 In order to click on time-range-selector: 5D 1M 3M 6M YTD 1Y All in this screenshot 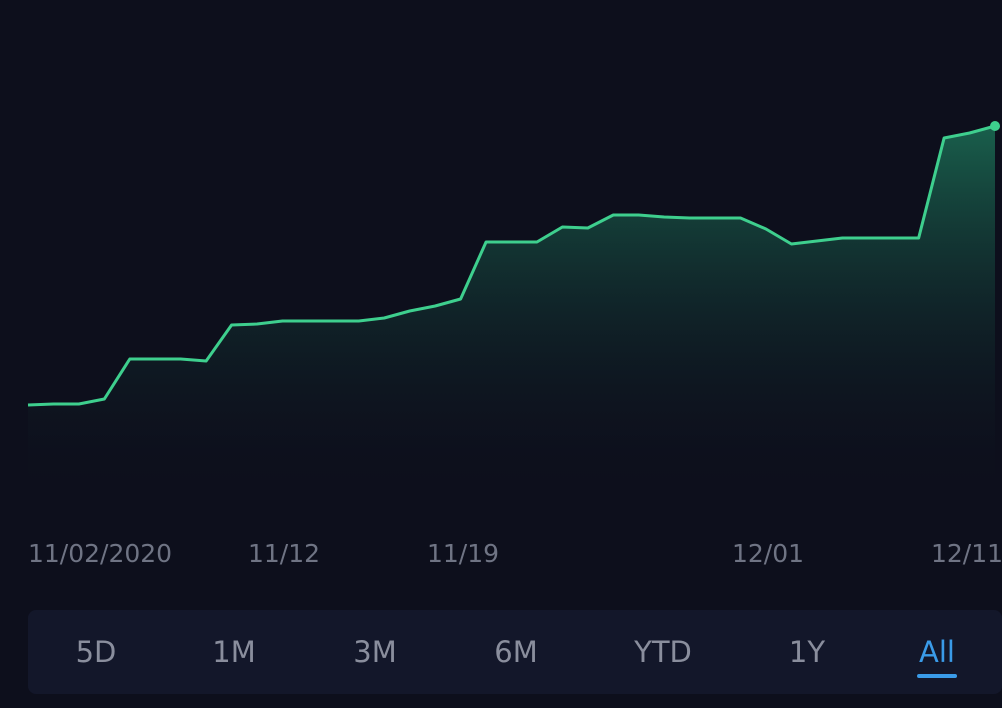, I will do `click(515, 652)`.